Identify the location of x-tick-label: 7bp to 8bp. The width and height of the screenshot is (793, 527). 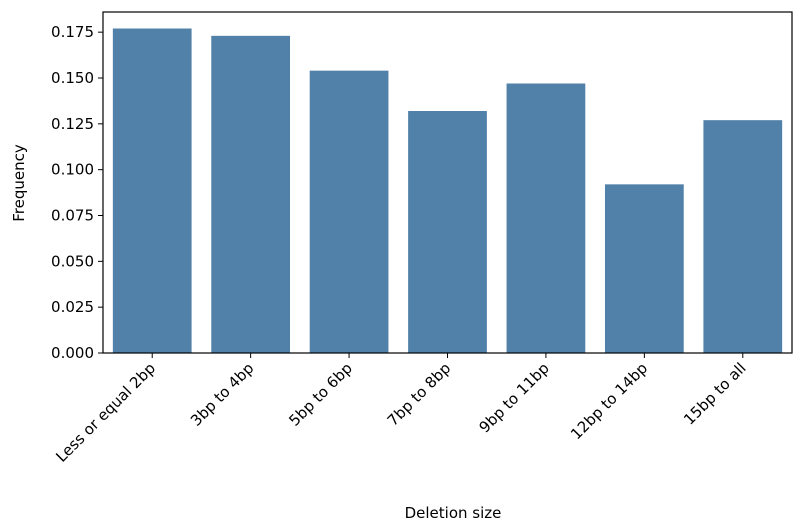
(419, 394).